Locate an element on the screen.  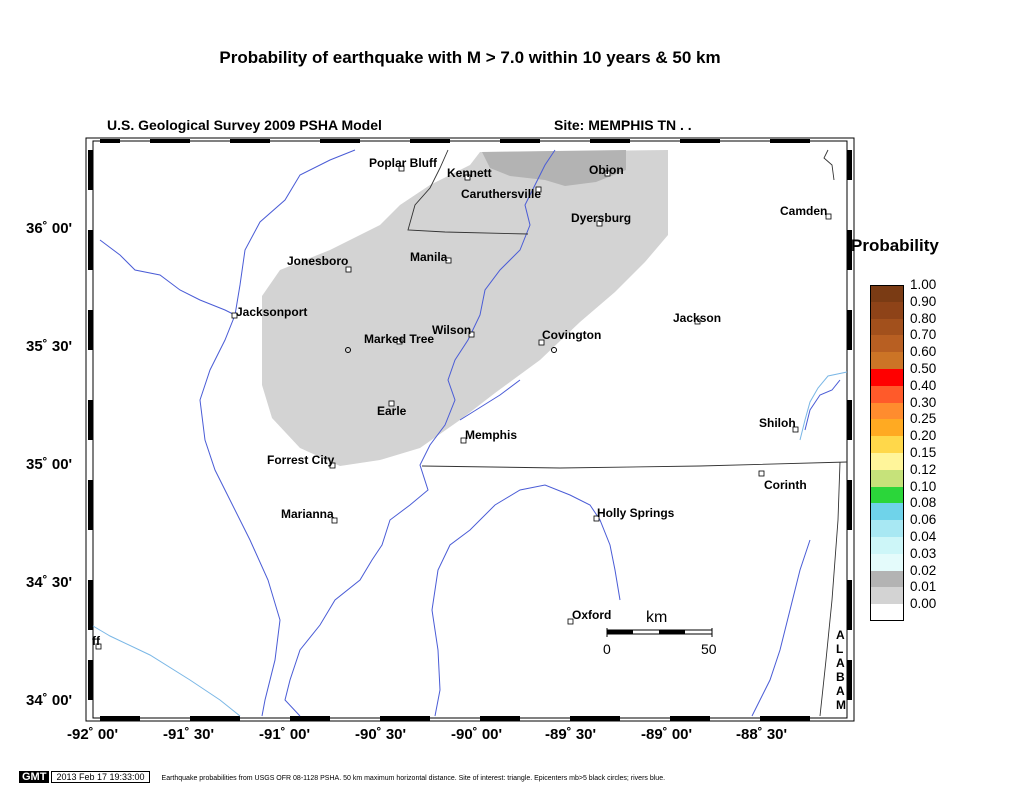
city-label: ff is located at coordinates (96, 641).